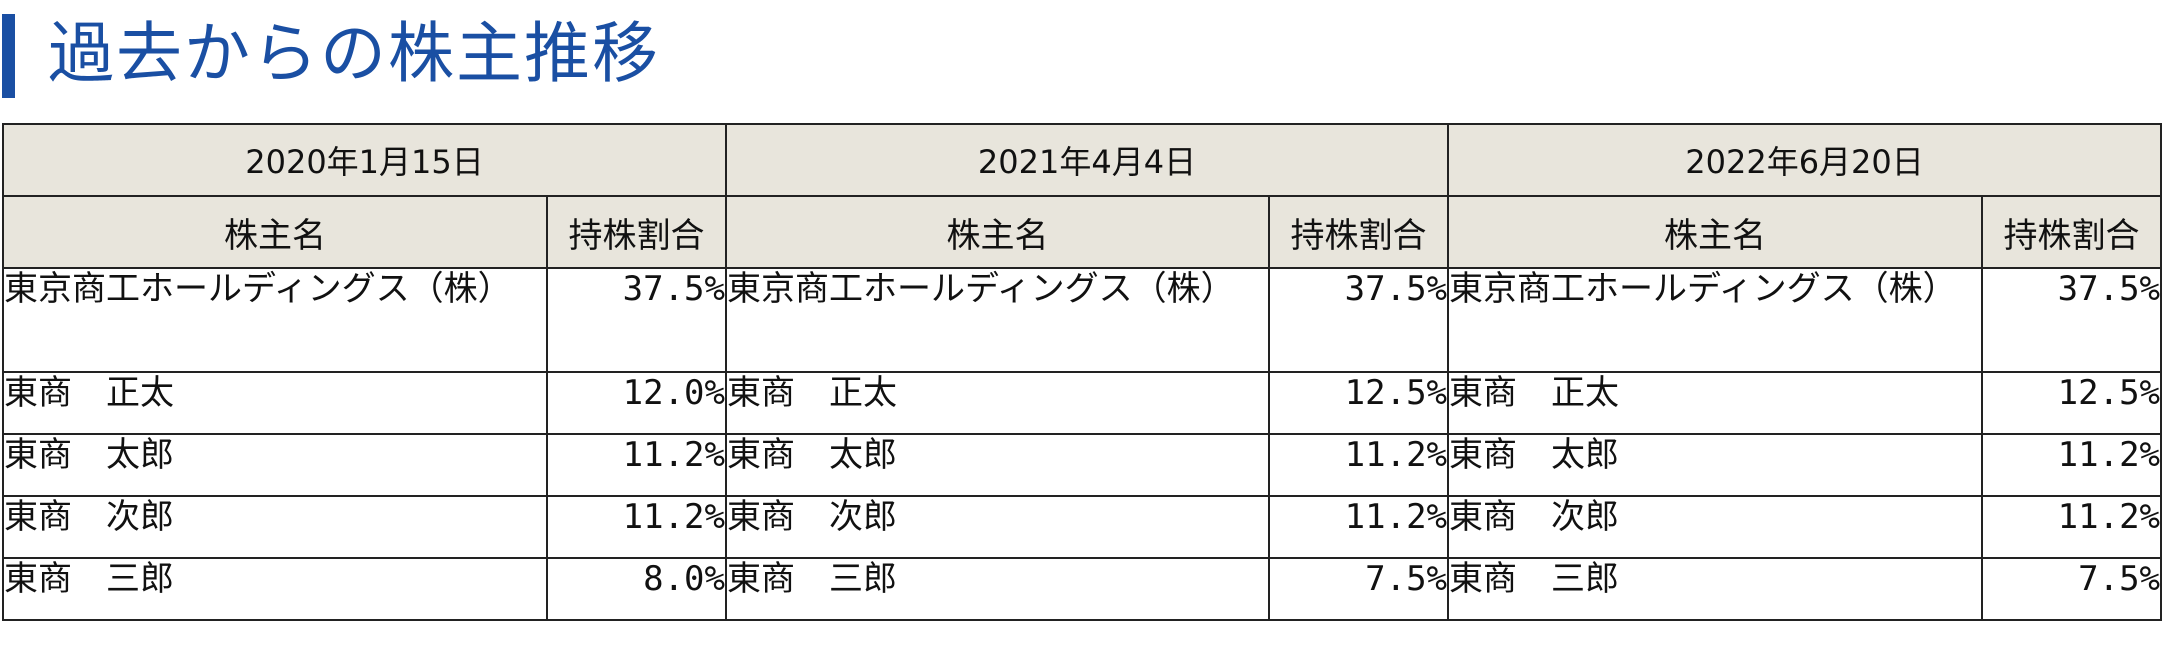 The width and height of the screenshot is (2164, 670). I want to click on table-row: 東商 三郎 8.0% 東商 三郎 7.5% 東商 三郎 7.5%, so click(1082, 589).